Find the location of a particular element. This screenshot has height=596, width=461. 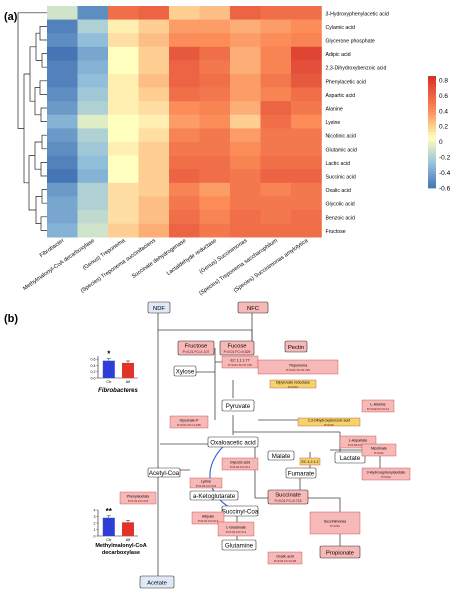

node-acetyl-label: Acetyl-Coa is located at coordinates (164, 473).